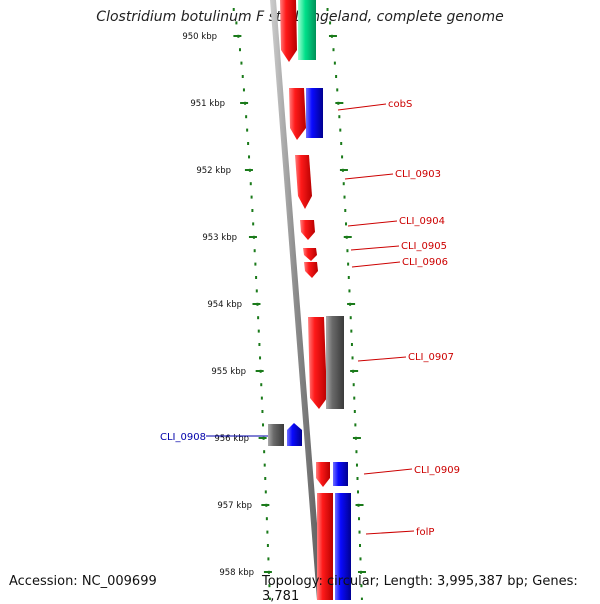  I want to click on gene-label-folp: folP, so click(425, 532).